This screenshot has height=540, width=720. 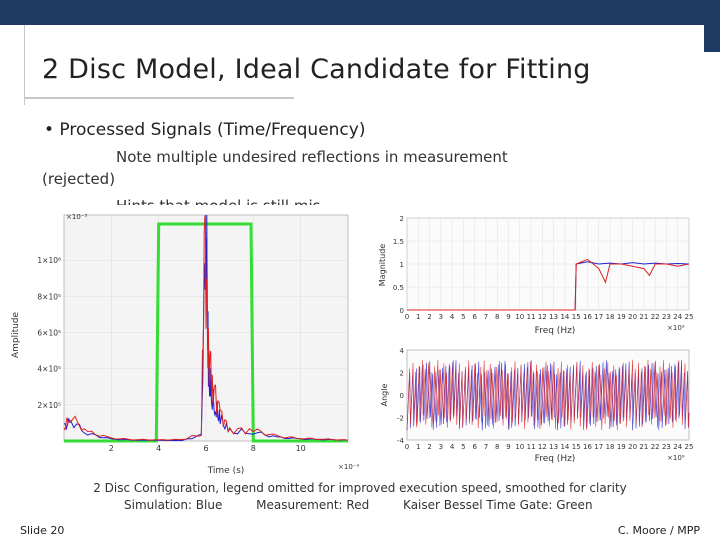 I want to click on title-rule, so click(x=24, y=65).